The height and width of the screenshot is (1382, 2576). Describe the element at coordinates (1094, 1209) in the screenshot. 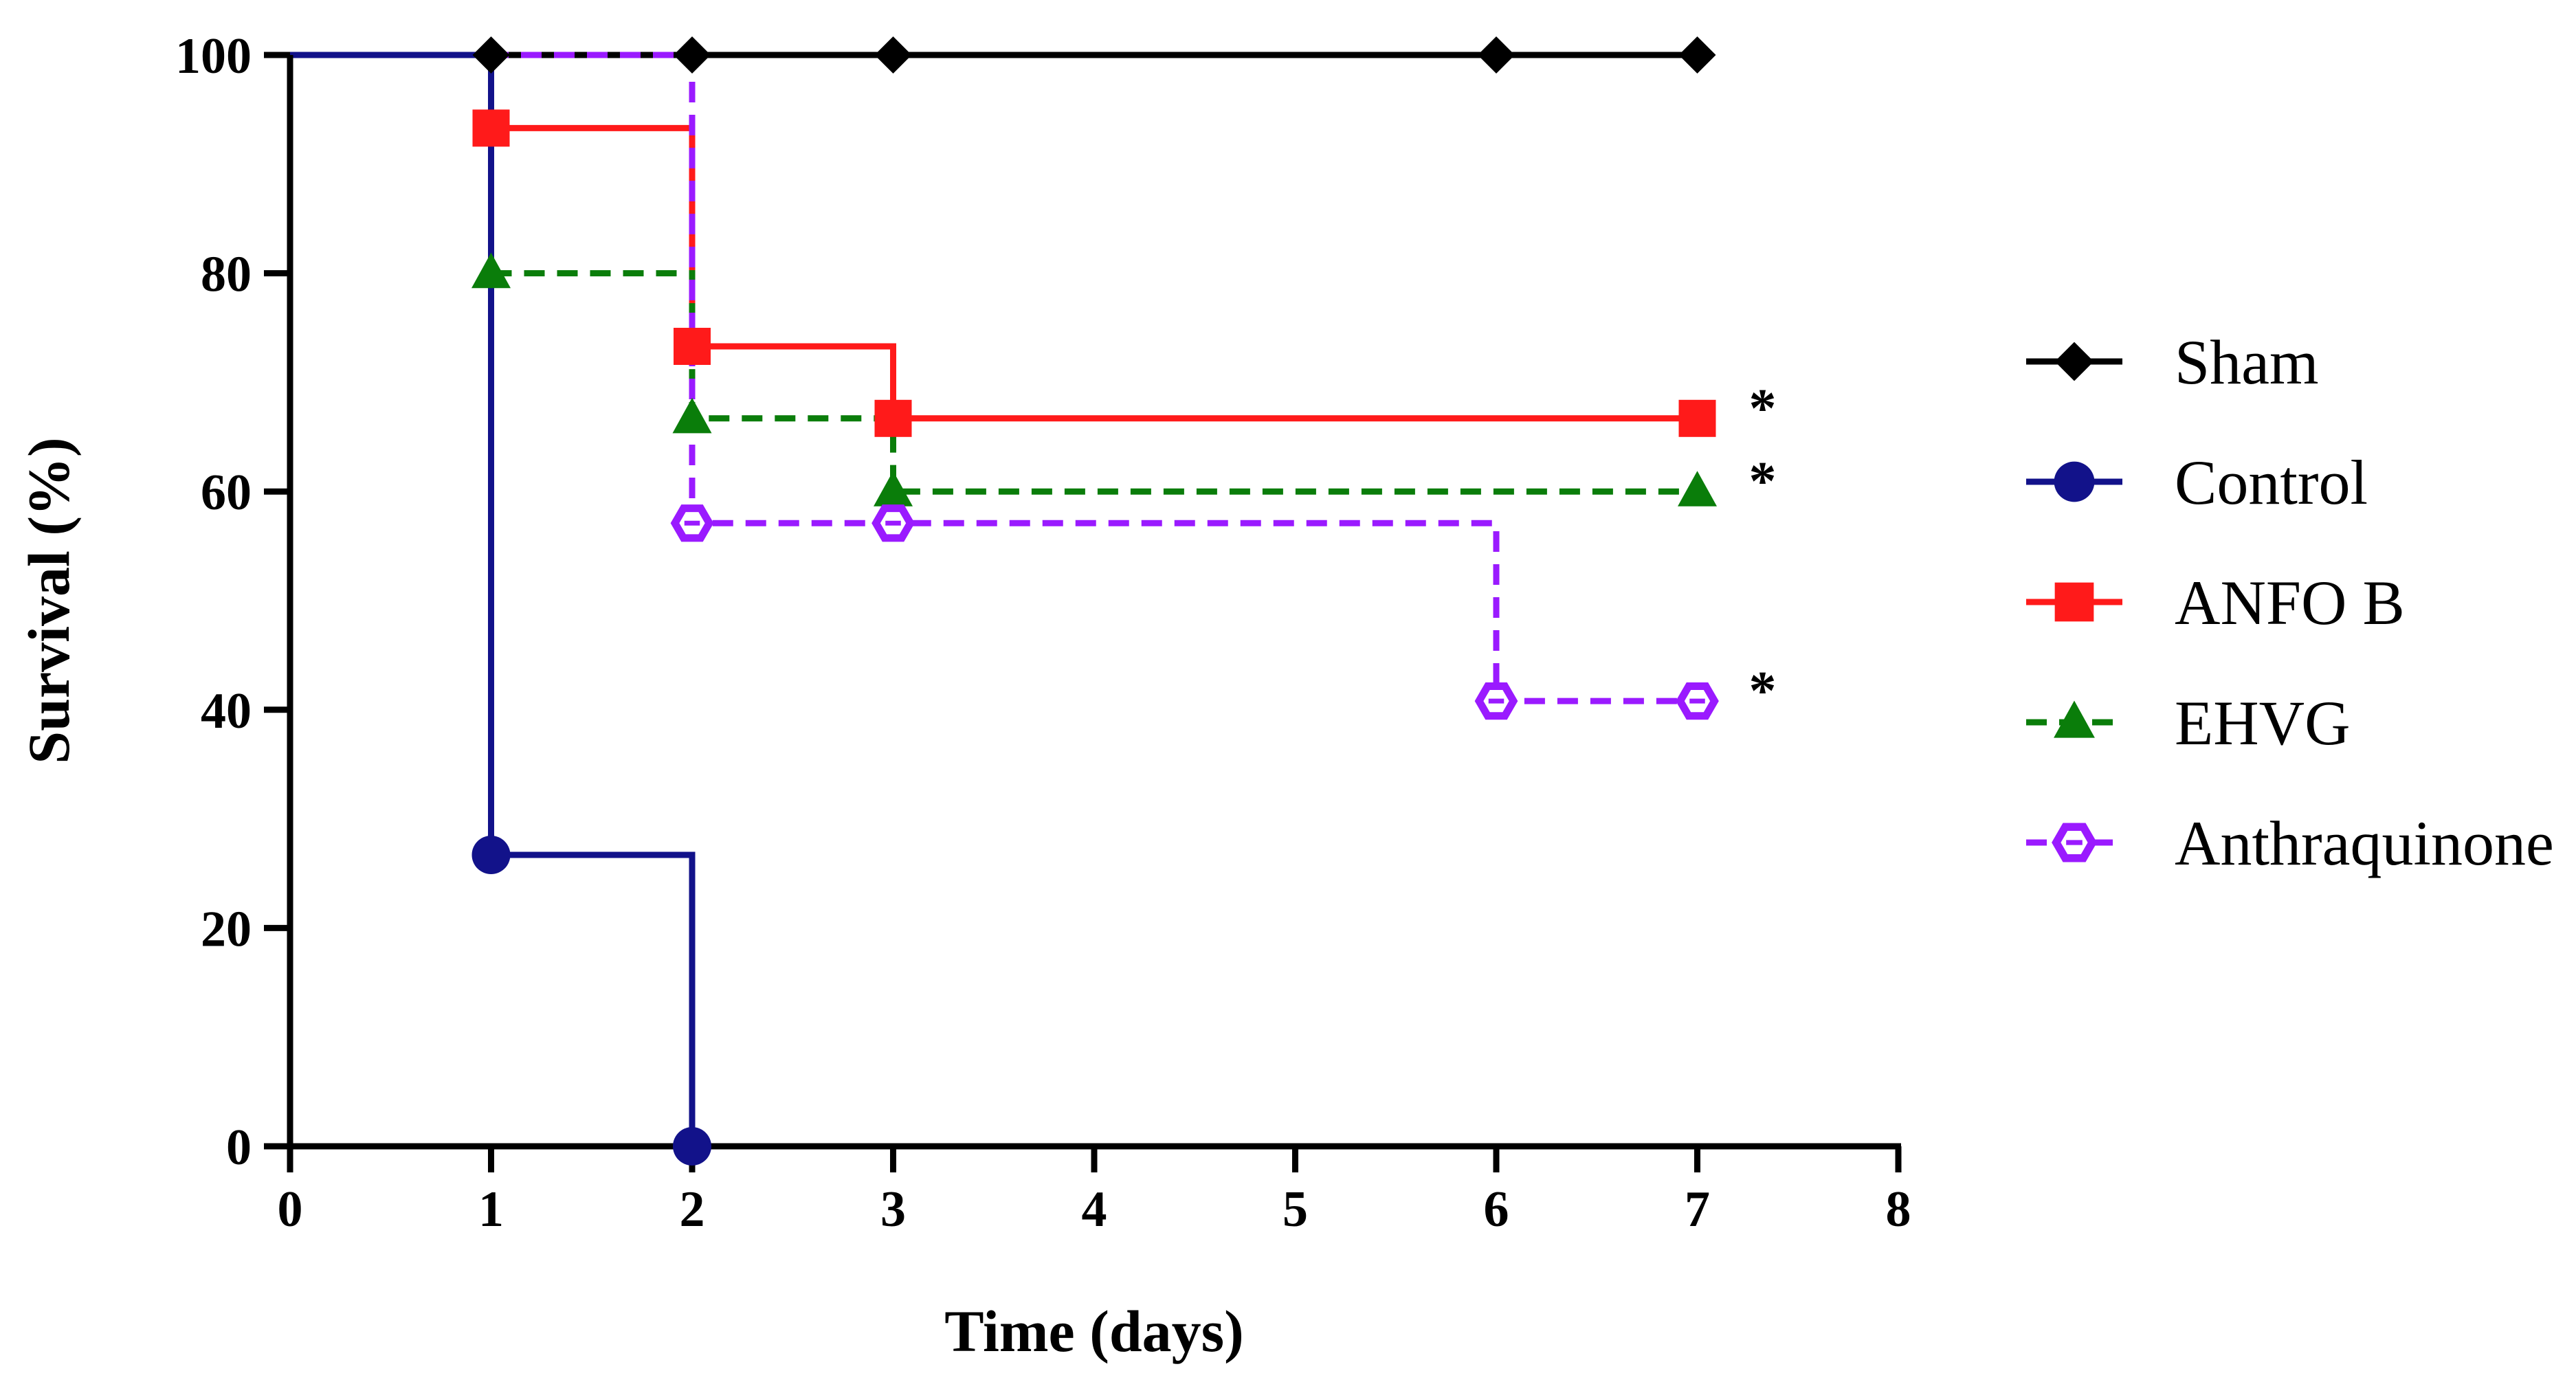

I see `x-tick-label-4: 4` at that location.